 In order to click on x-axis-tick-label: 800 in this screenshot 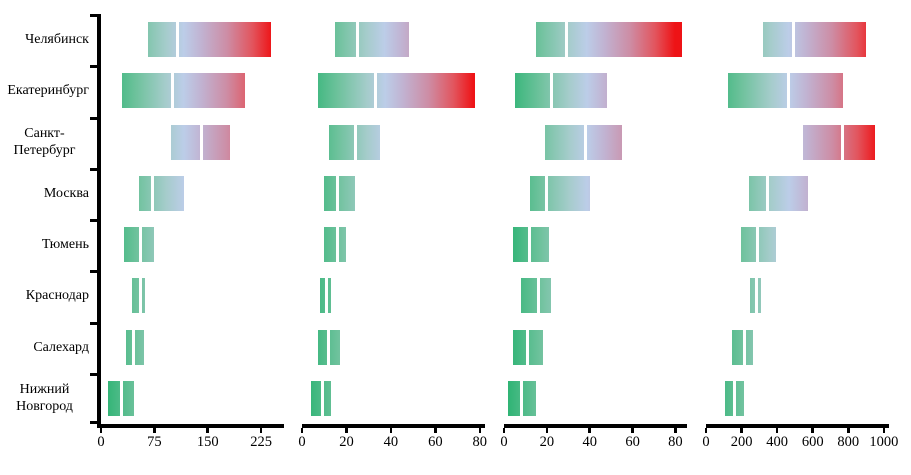, I will do `click(848, 442)`.